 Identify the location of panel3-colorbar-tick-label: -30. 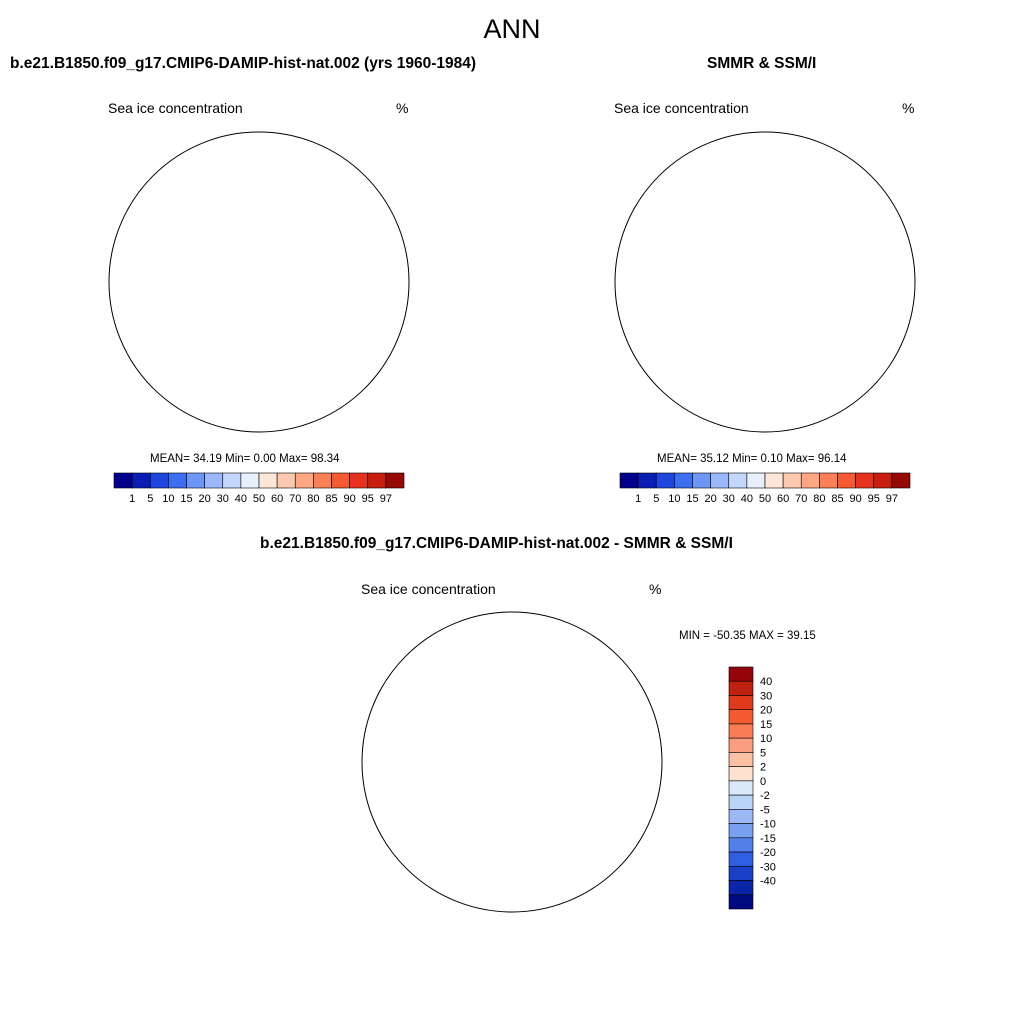
(768, 867).